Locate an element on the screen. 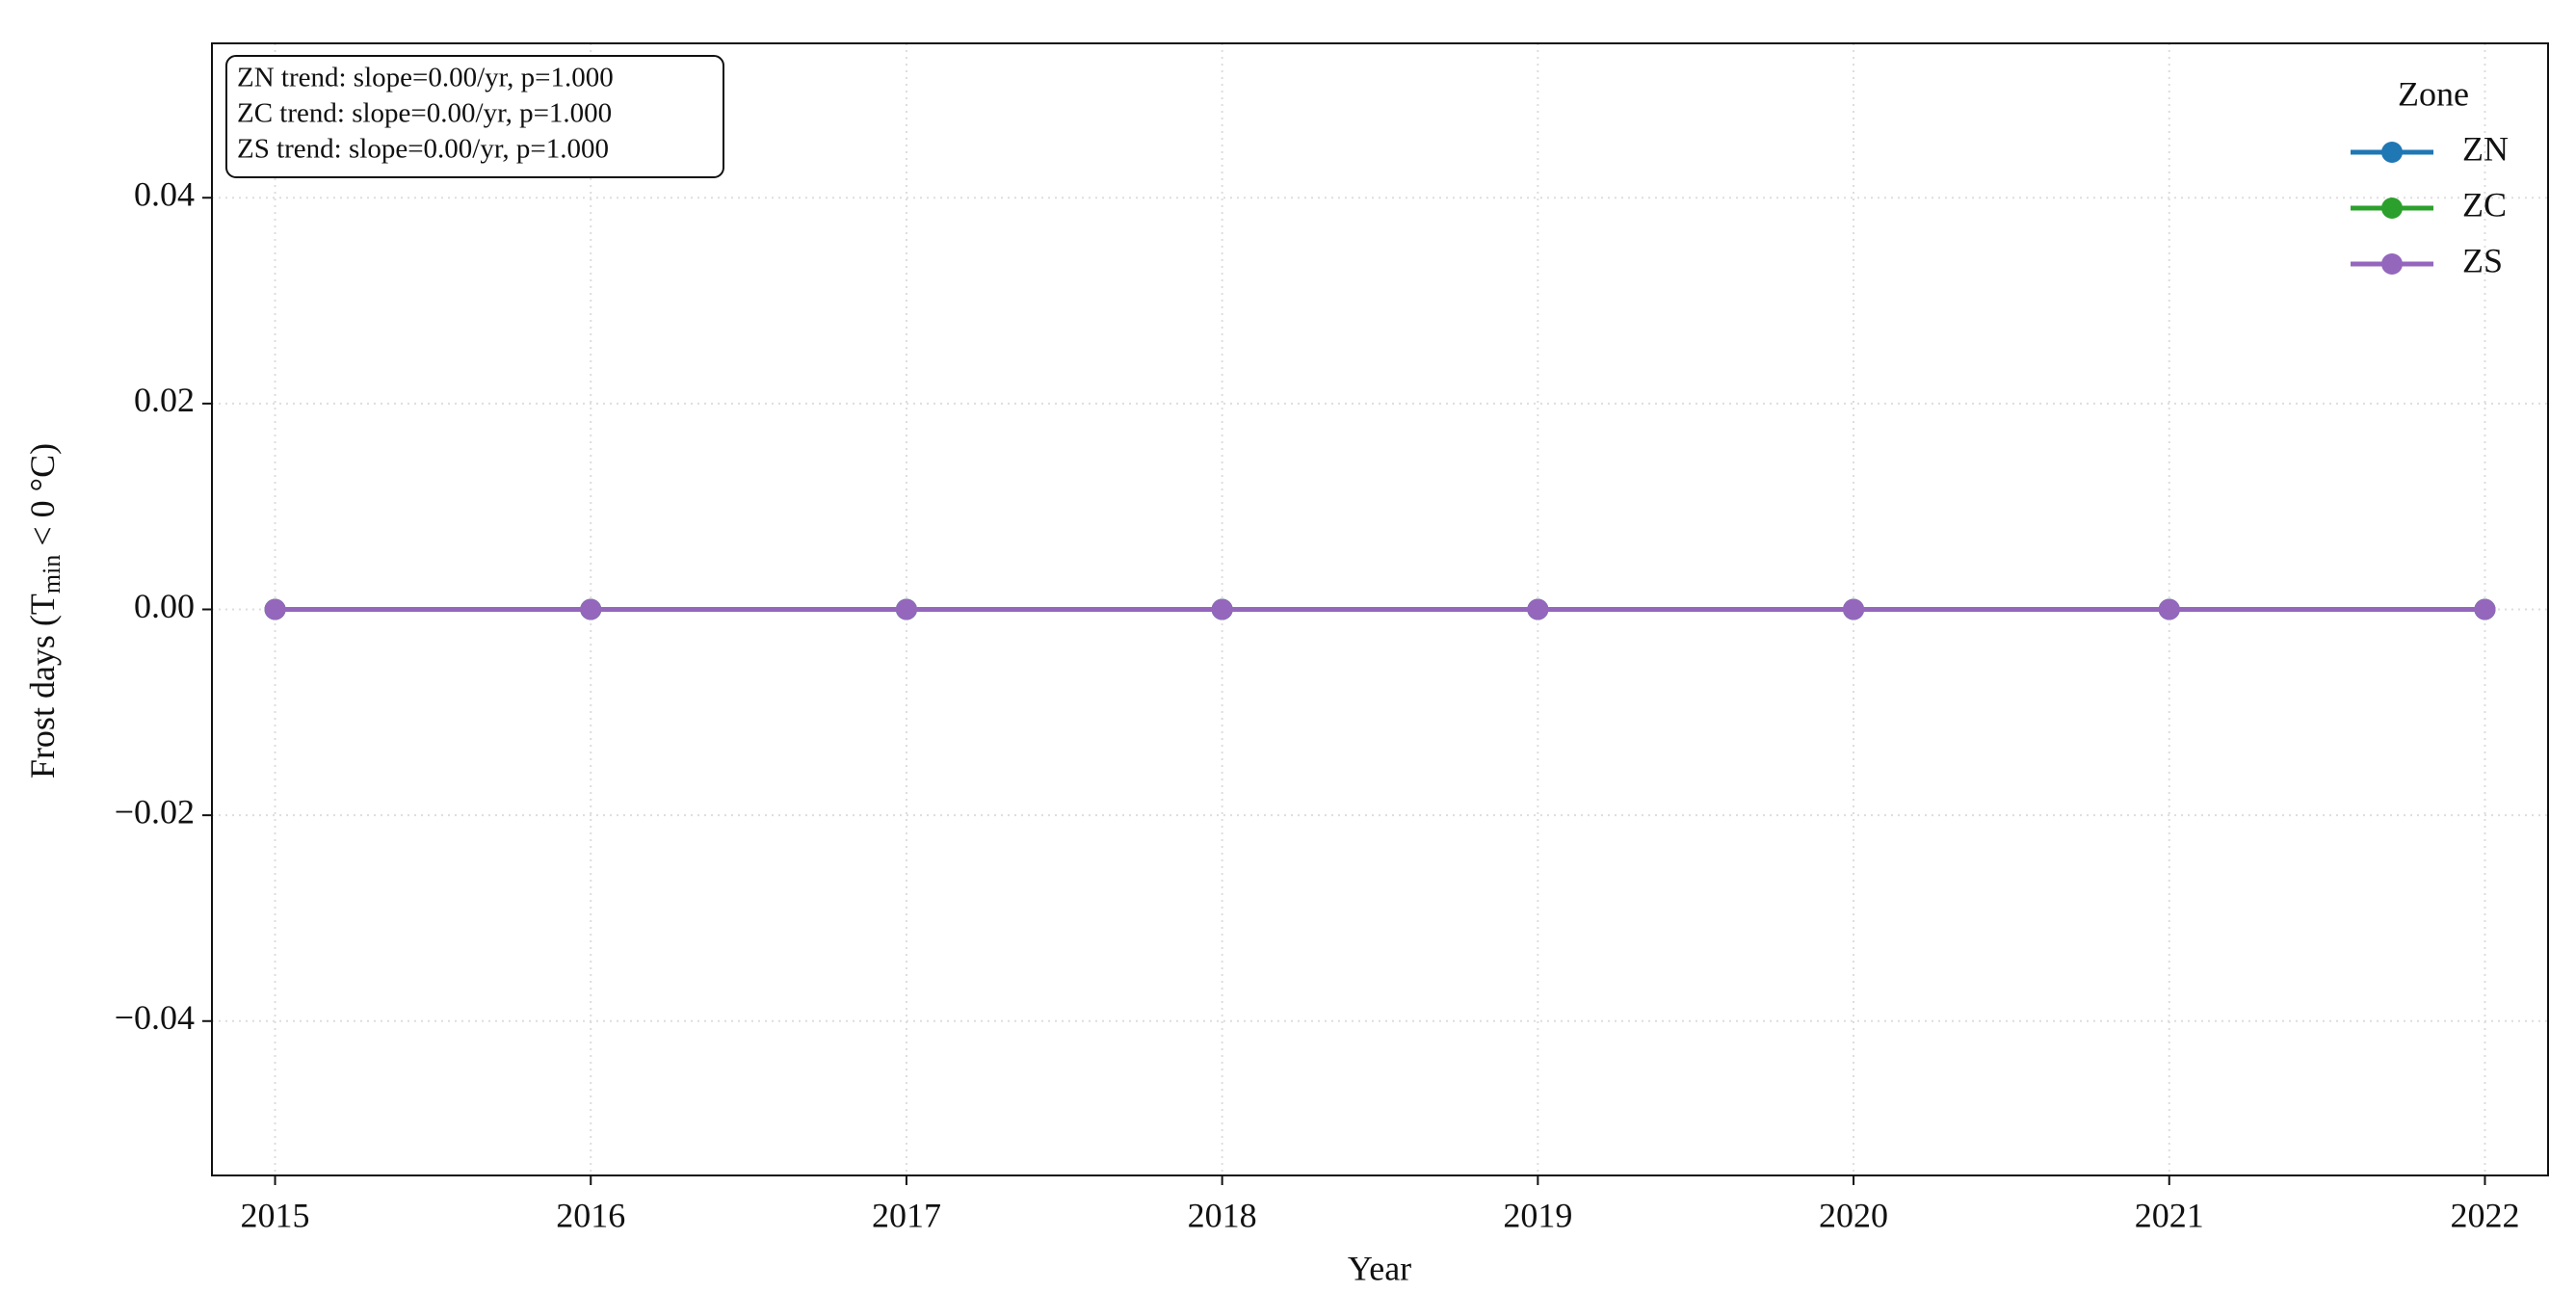  x-tick-label: 2016 is located at coordinates (590, 1215).